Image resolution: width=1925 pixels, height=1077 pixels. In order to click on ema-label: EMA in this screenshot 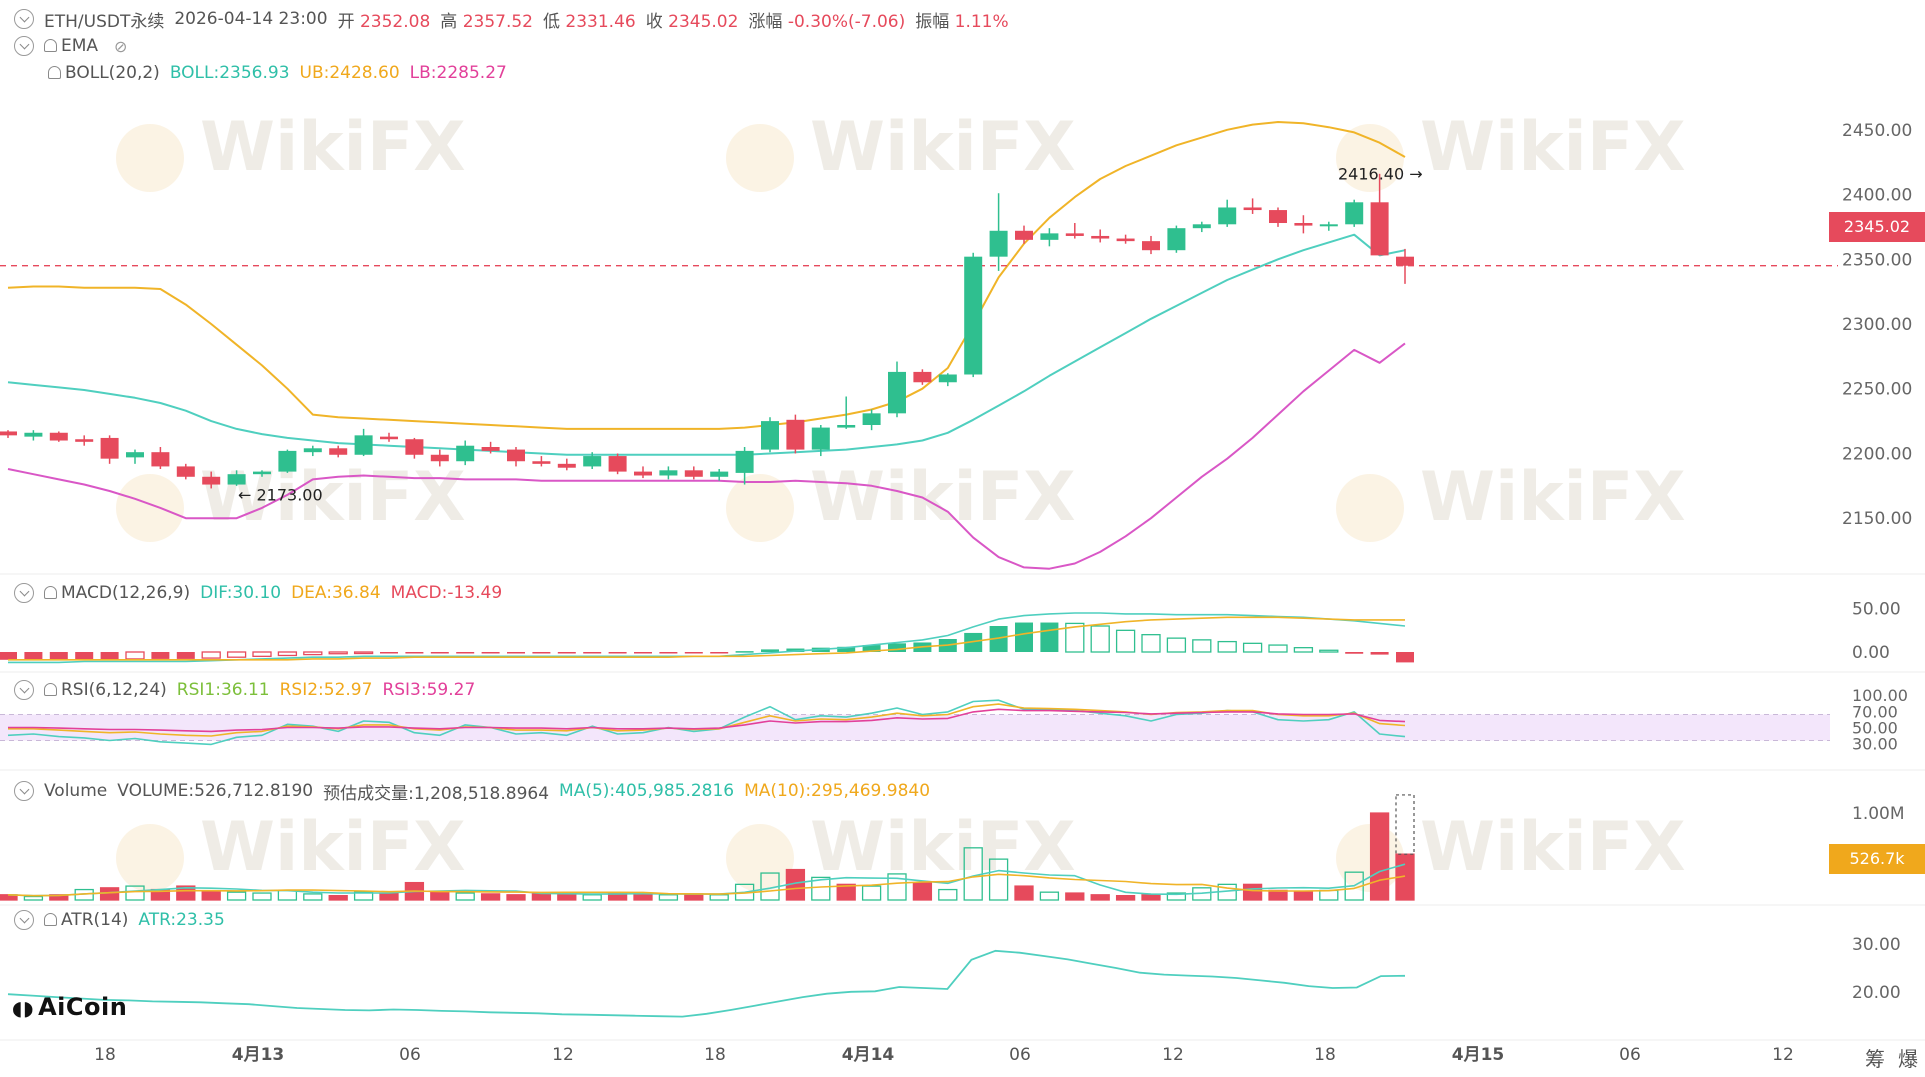, I will do `click(80, 46)`.